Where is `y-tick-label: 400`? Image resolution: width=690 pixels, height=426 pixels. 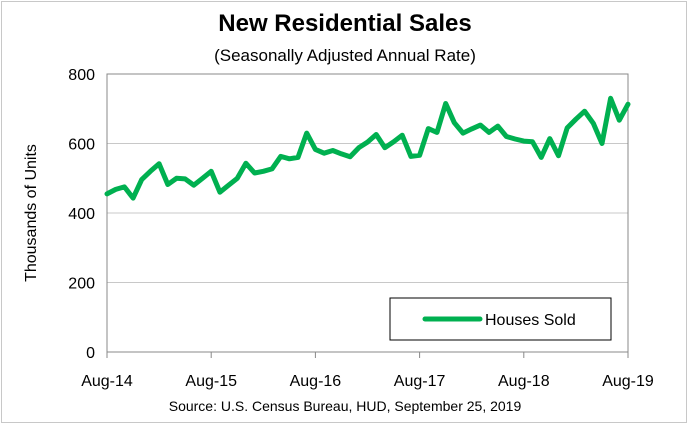
y-tick-label: 400 is located at coordinates (81, 214).